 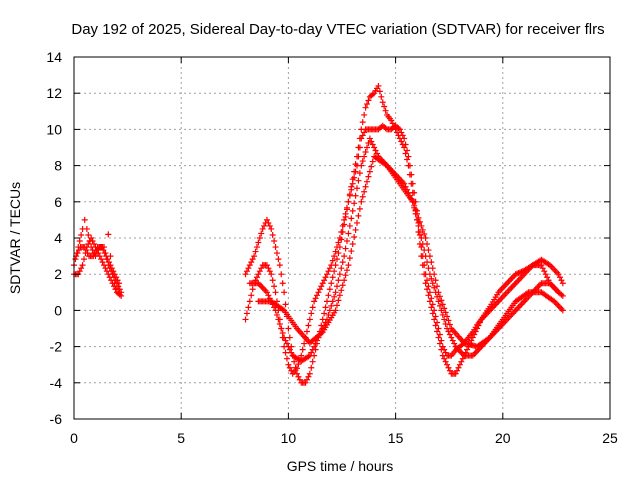 What do you see at coordinates (396, 438) in the screenshot?
I see `x-tick-label: 15` at bounding box center [396, 438].